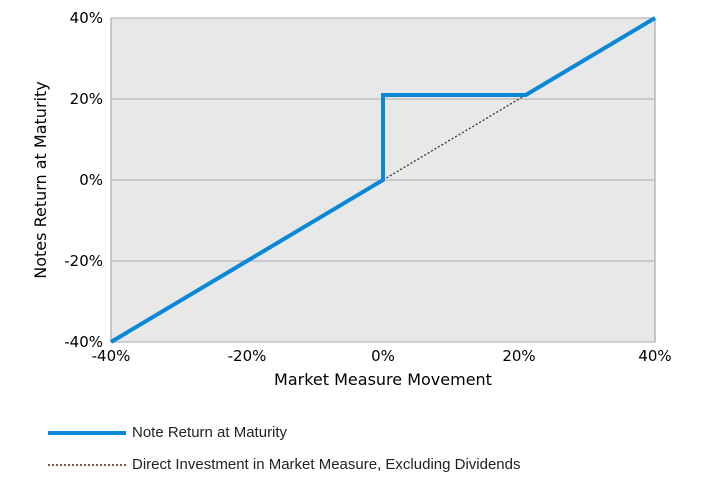  What do you see at coordinates (86, 18) in the screenshot?
I see `y-tick-label: 40%` at bounding box center [86, 18].